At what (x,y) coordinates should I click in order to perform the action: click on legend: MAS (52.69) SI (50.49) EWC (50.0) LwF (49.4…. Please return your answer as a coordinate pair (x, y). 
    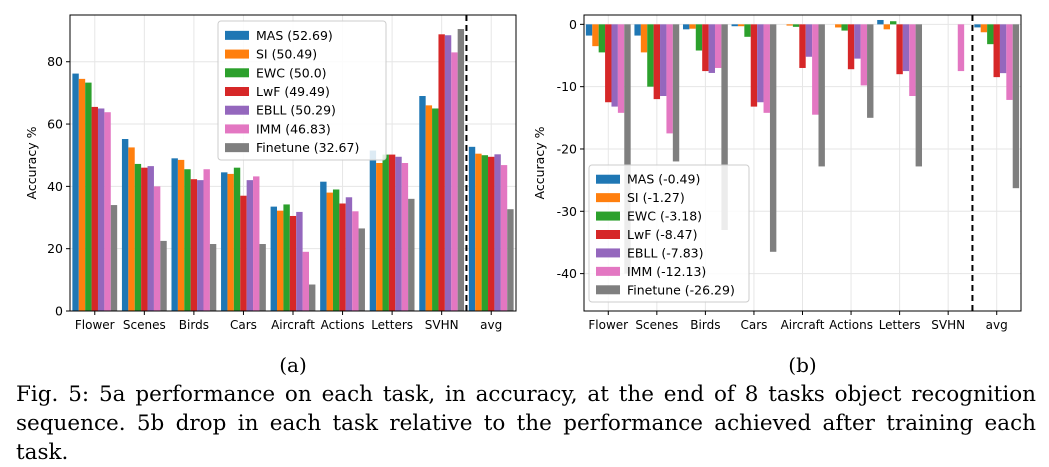
    Looking at the image, I should click on (302, 90).